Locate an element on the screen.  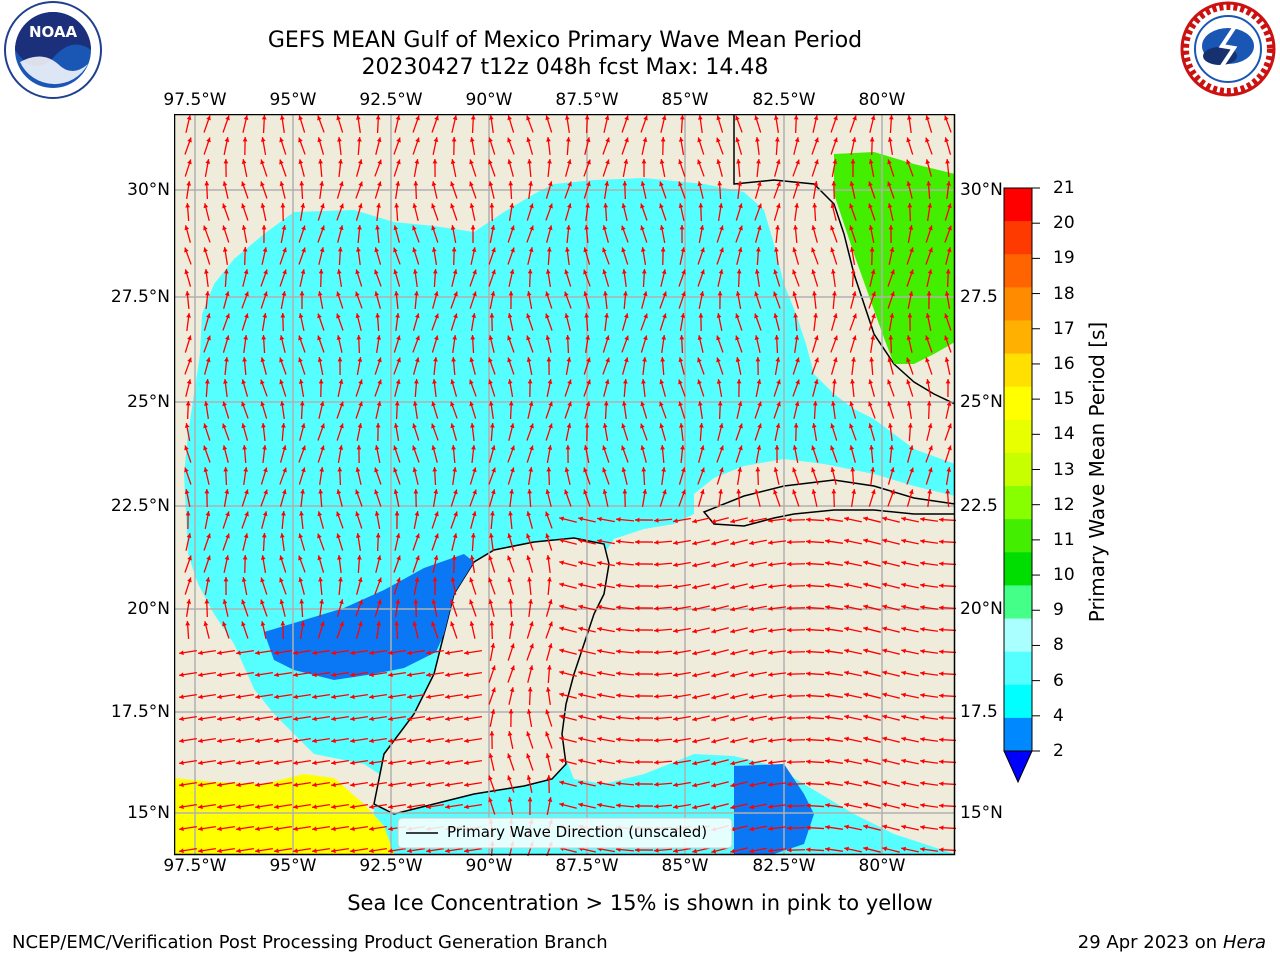
lon-bottom-tick: 82.5°W is located at coordinates (784, 866).